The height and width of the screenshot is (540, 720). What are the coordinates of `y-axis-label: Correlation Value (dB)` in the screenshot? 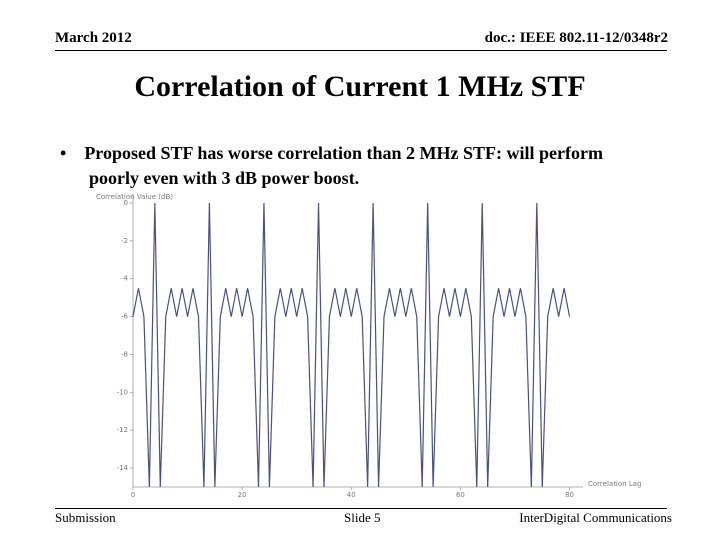 It's located at (134, 197).